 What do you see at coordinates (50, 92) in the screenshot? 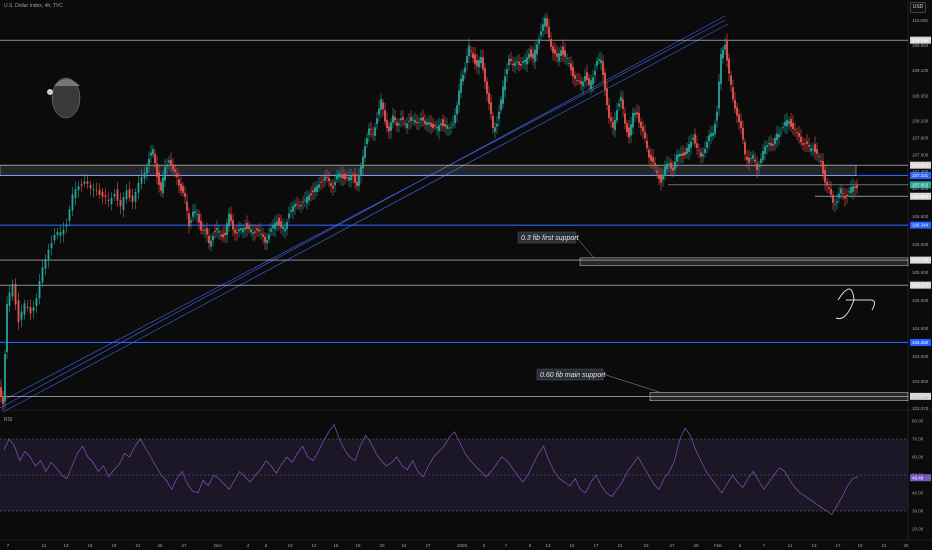
I see `santa-pompom` at bounding box center [50, 92].